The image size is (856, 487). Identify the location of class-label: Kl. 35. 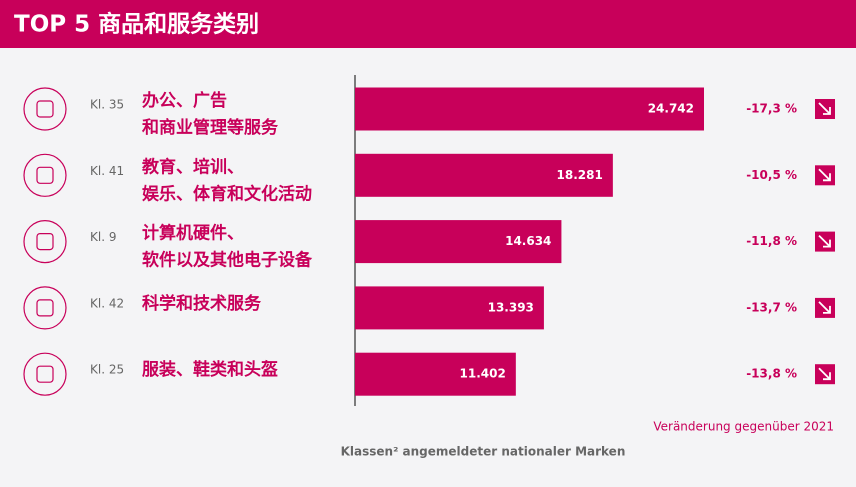
(107, 105).